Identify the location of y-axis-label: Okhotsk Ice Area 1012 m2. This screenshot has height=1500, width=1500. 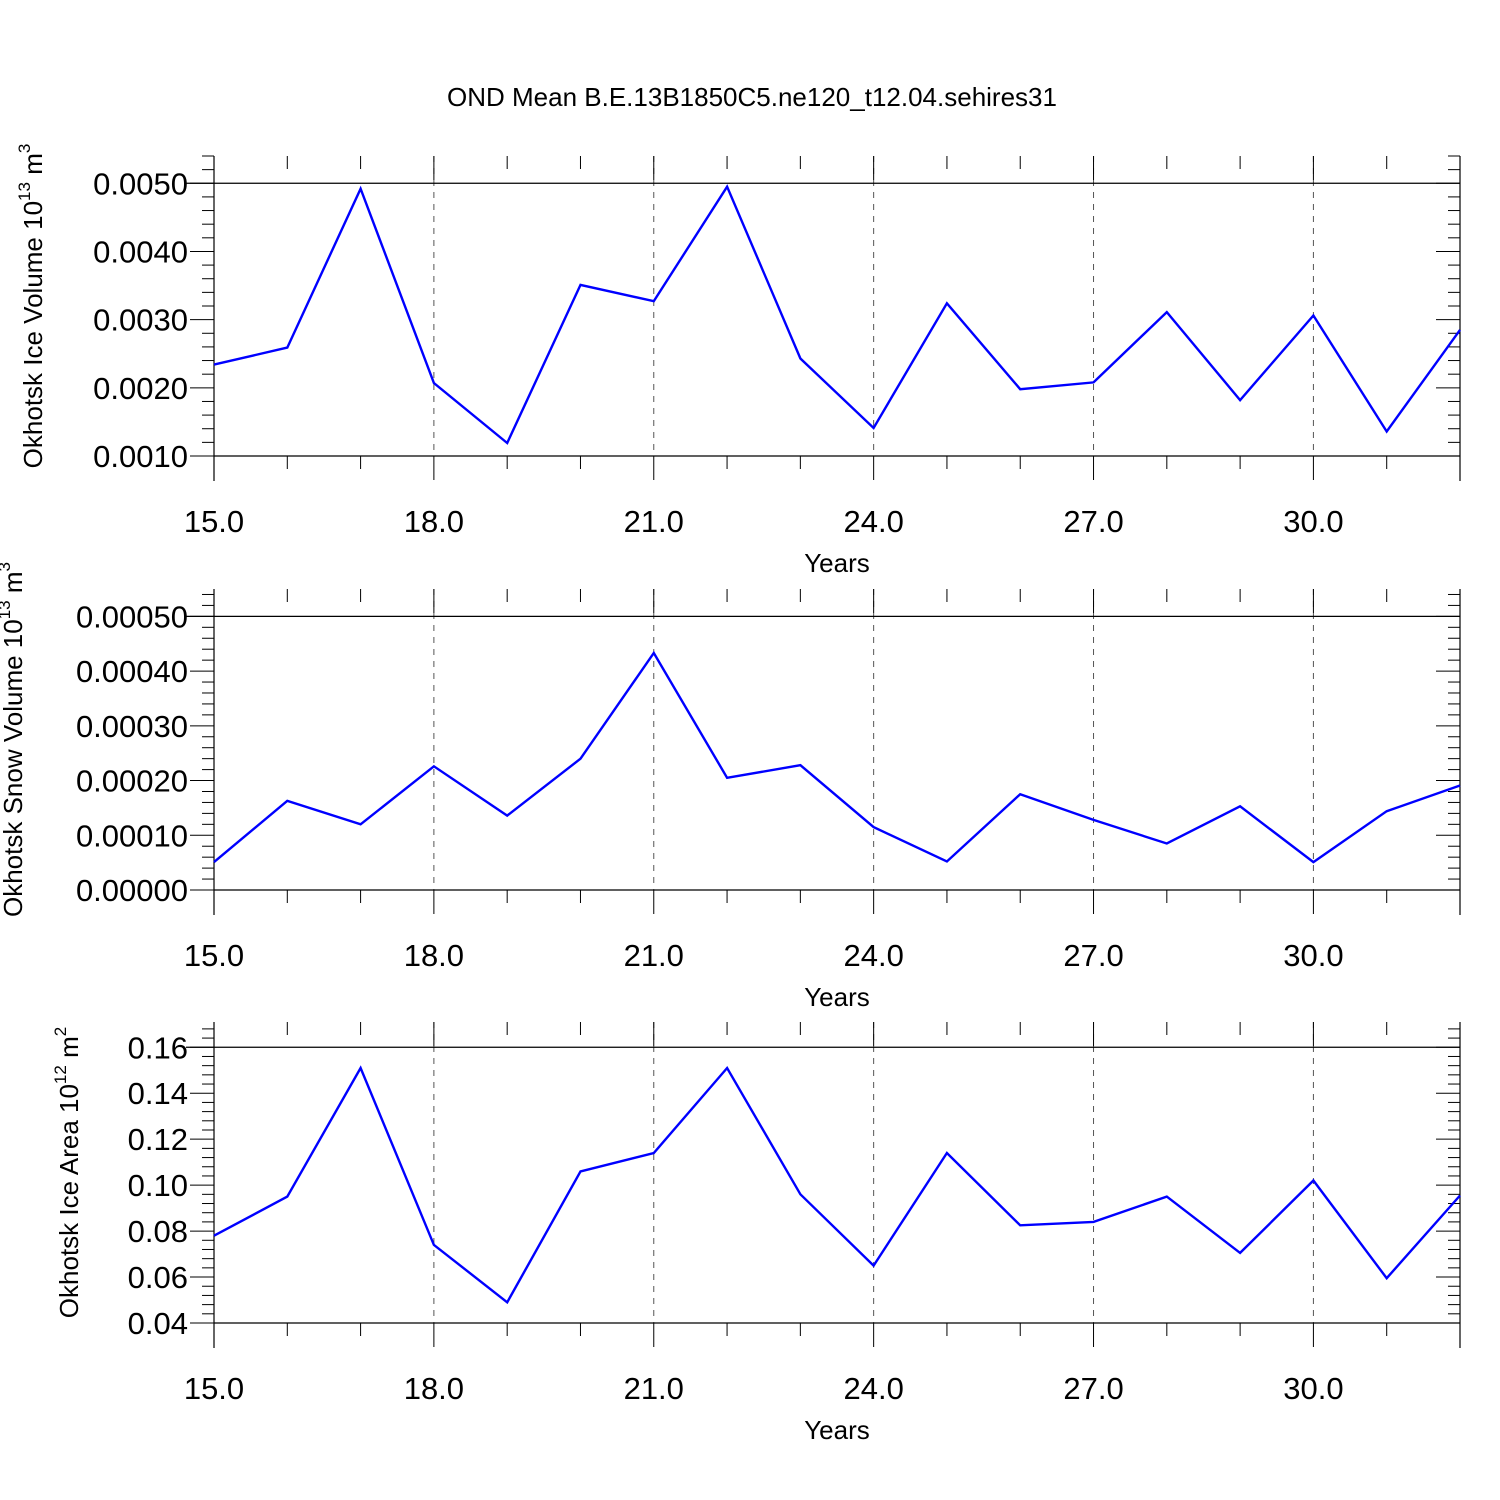
(67, 1172).